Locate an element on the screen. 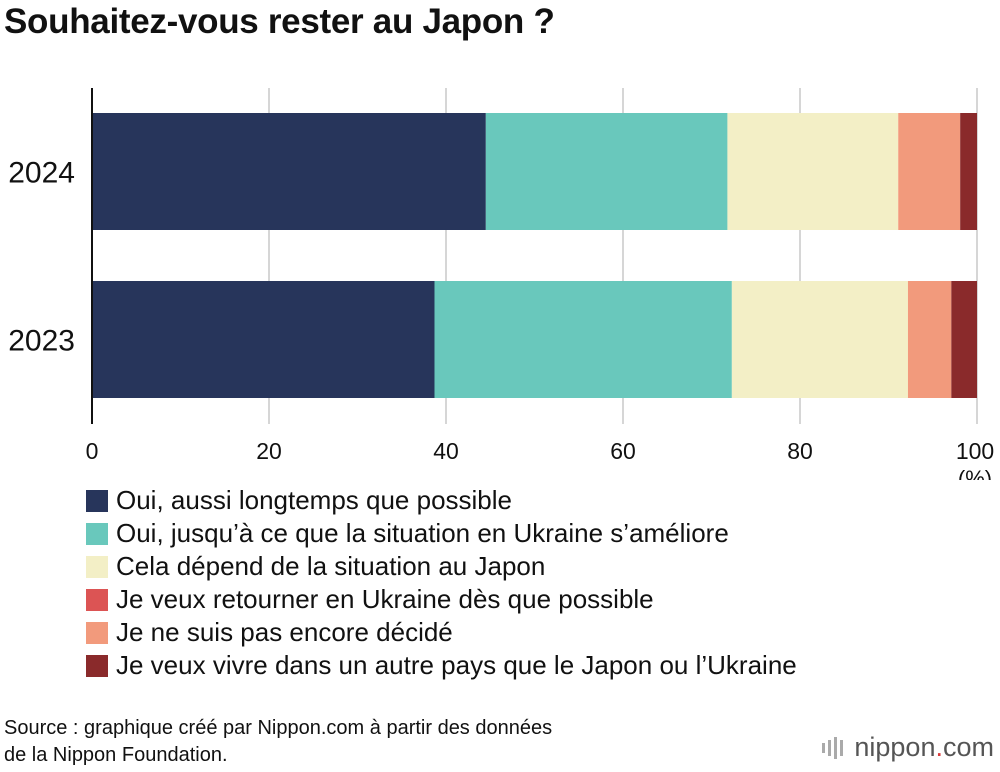 The height and width of the screenshot is (772, 1000). legend-item: Cela dépend de la situation au Japon is located at coordinates (441, 566).